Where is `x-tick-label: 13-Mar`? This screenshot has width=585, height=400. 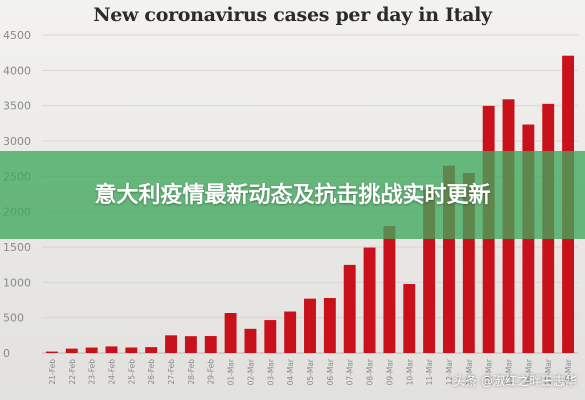
x-tick-label: 13-Mar is located at coordinates (469, 371).